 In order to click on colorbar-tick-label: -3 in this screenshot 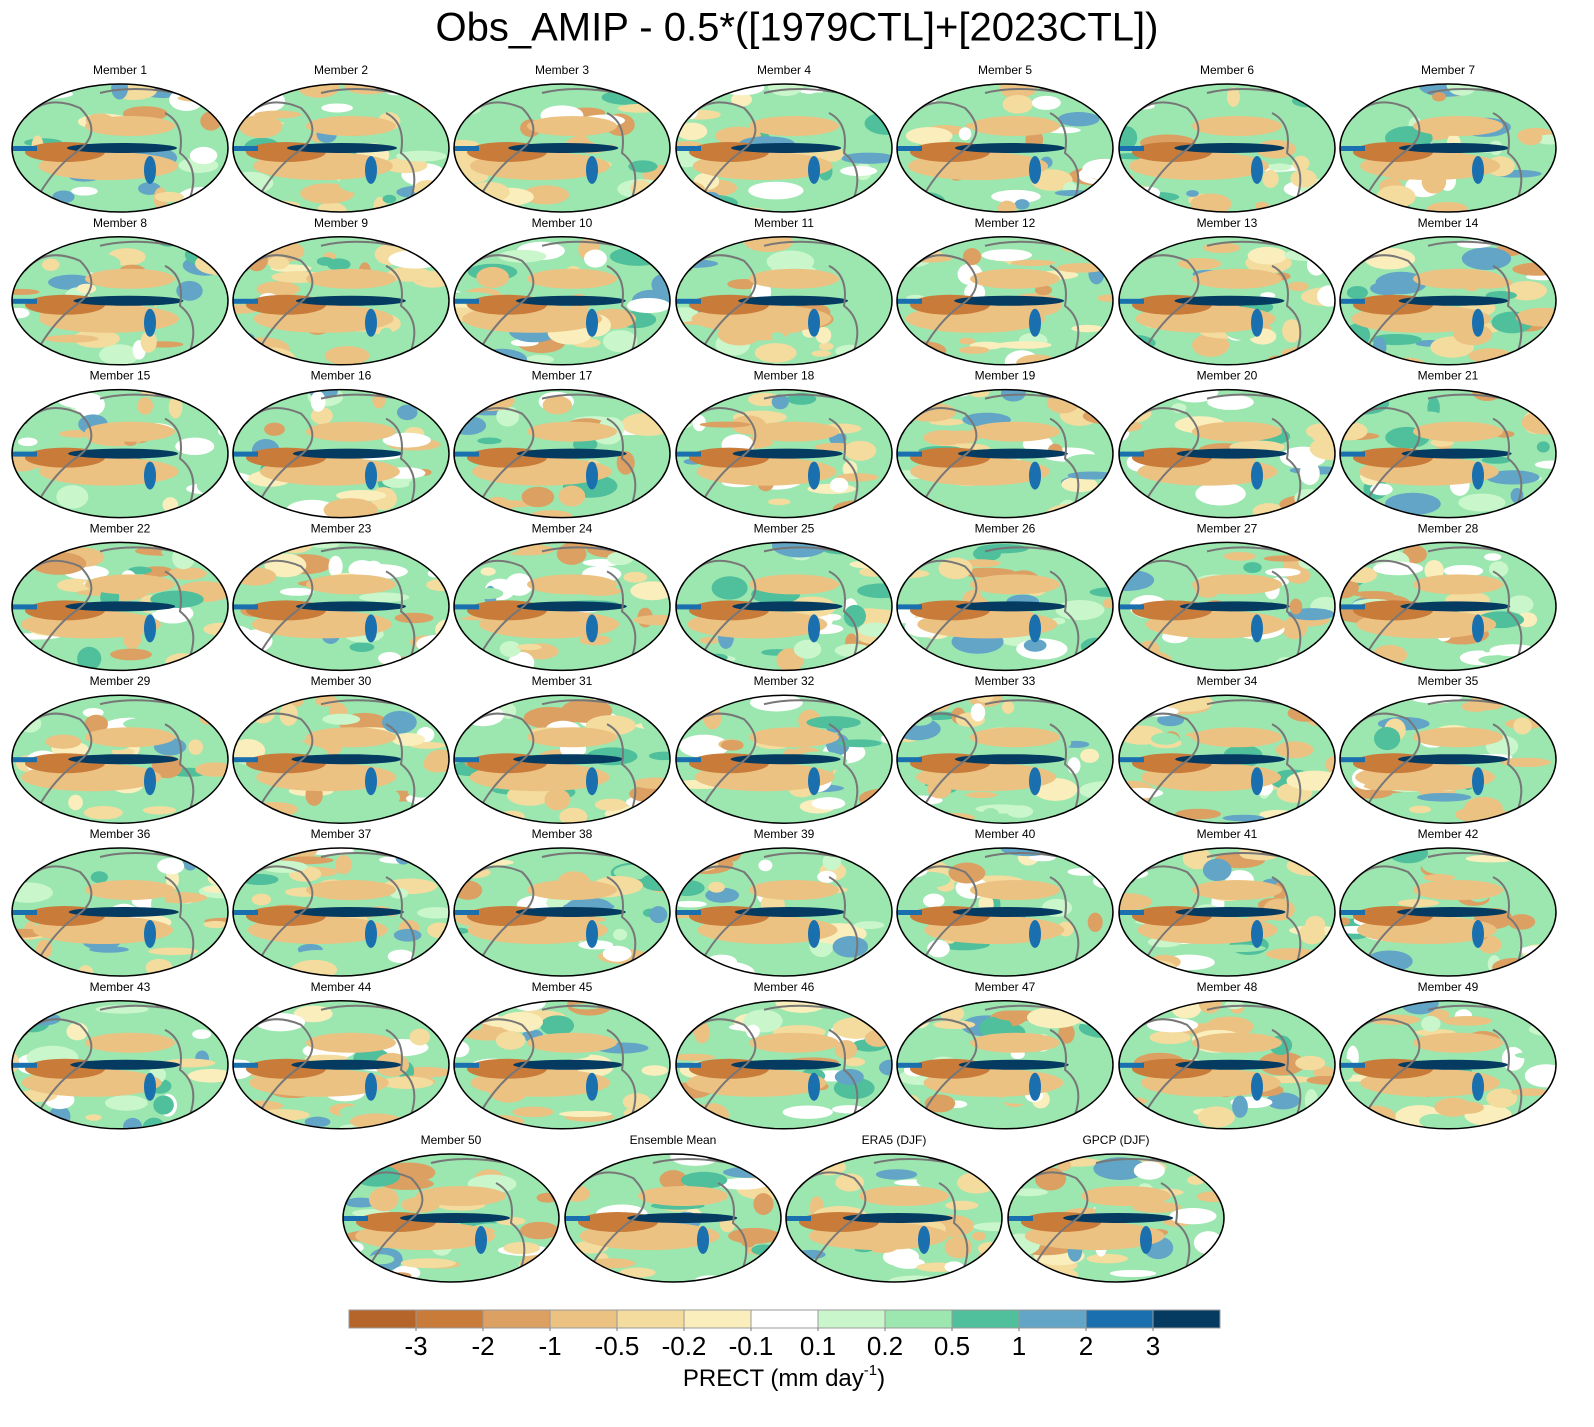, I will do `click(415, 1346)`.